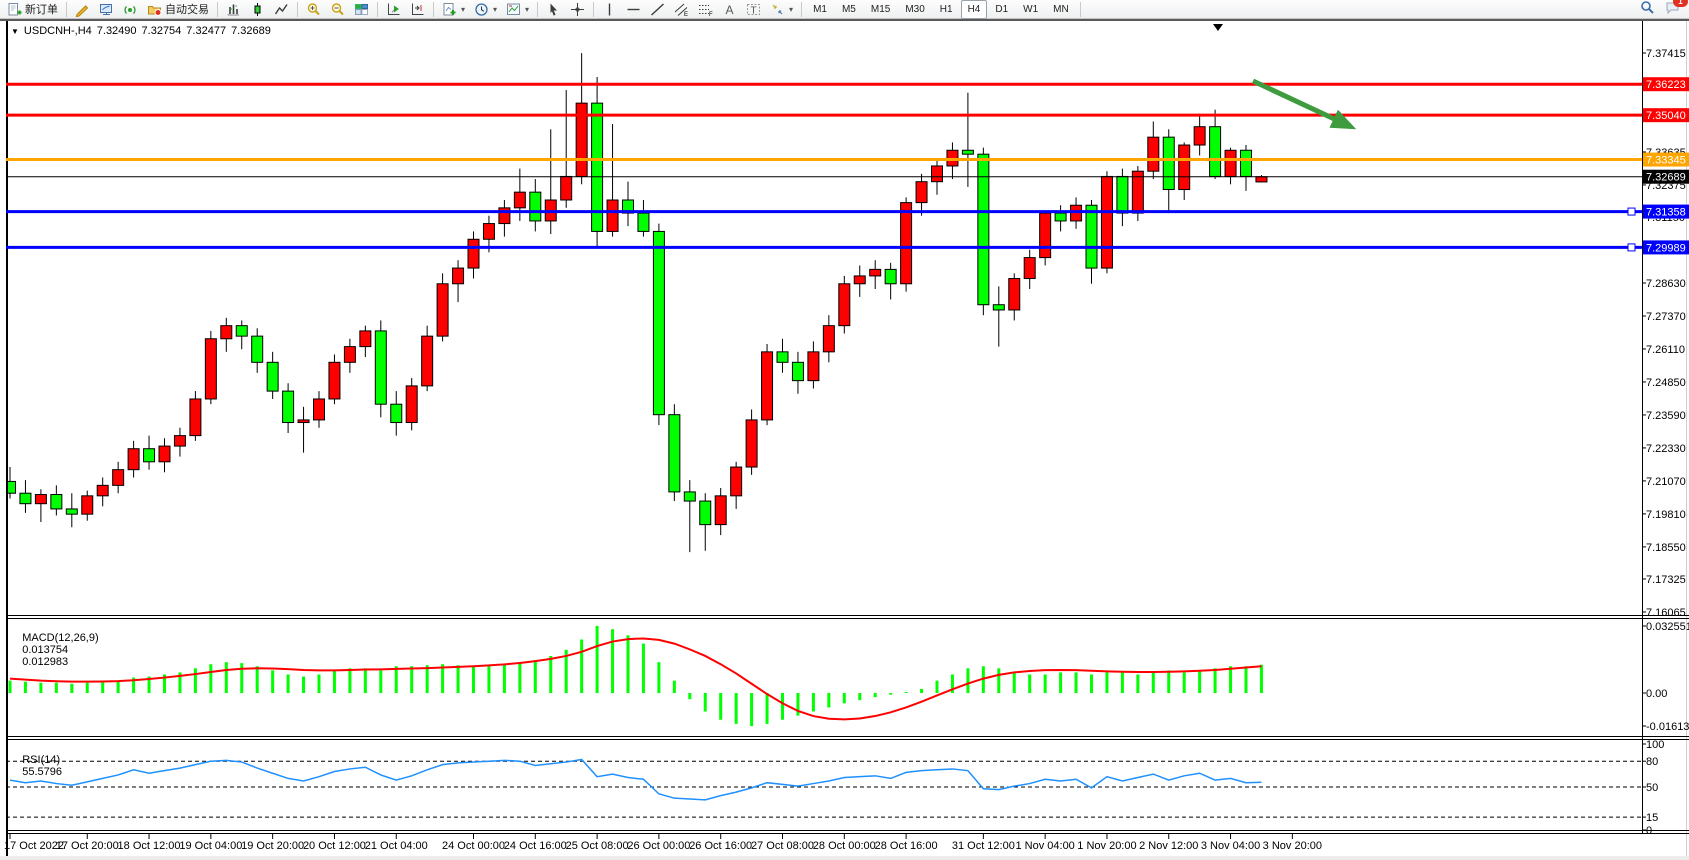 This screenshot has height=860, width=1689. What do you see at coordinates (946, 9) in the screenshot?
I see `timeframe-button-h1: H1` at bounding box center [946, 9].